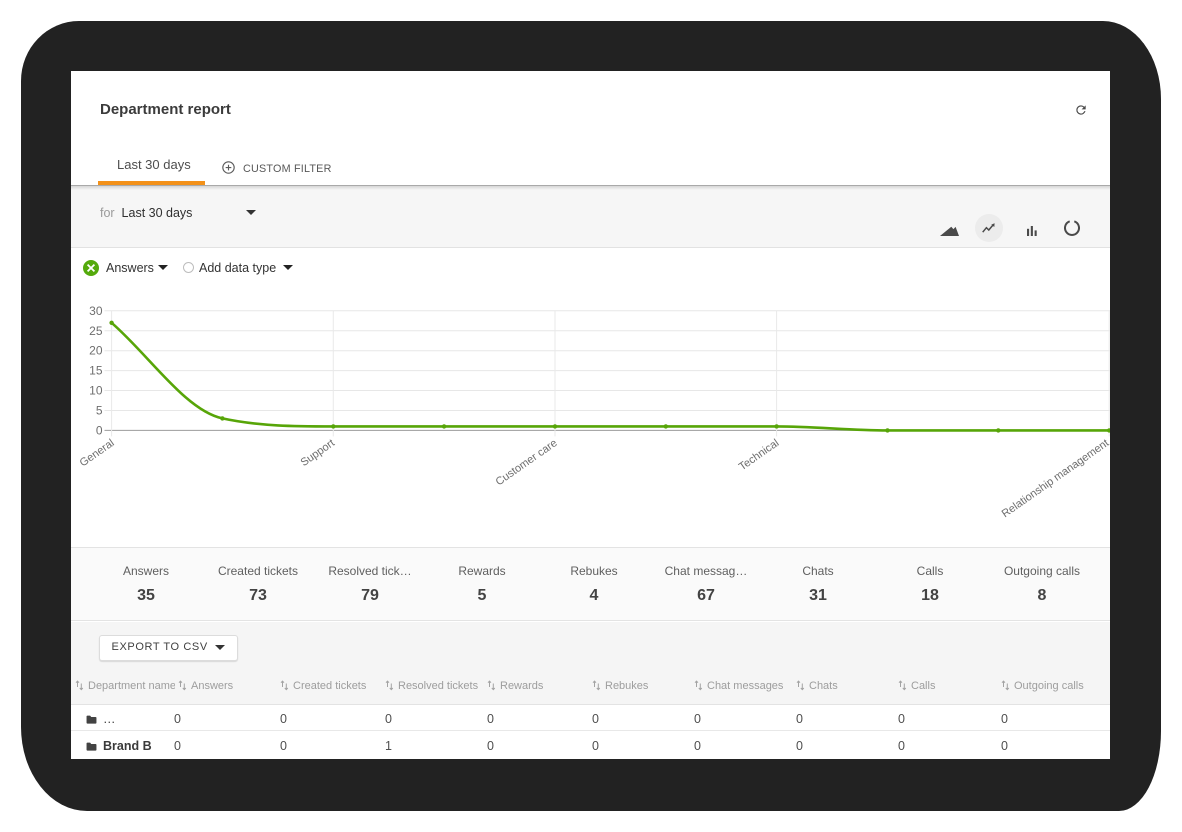  What do you see at coordinates (96, 311) in the screenshot?
I see `svg-text: 30` at bounding box center [96, 311].